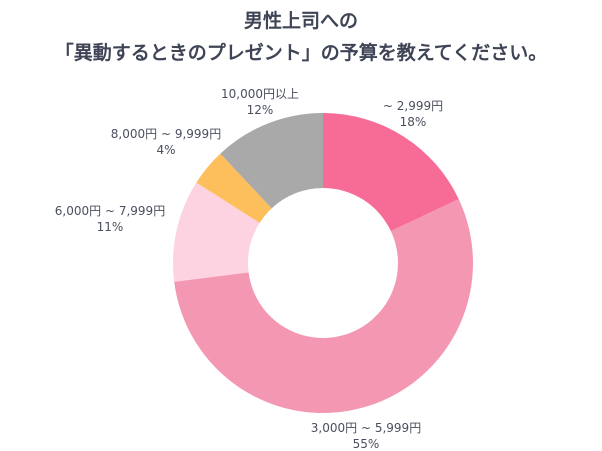  What do you see at coordinates (366, 436) in the screenshot?
I see `slice-label-1: 3,000円 ~ 5,999円 55%` at bounding box center [366, 436].